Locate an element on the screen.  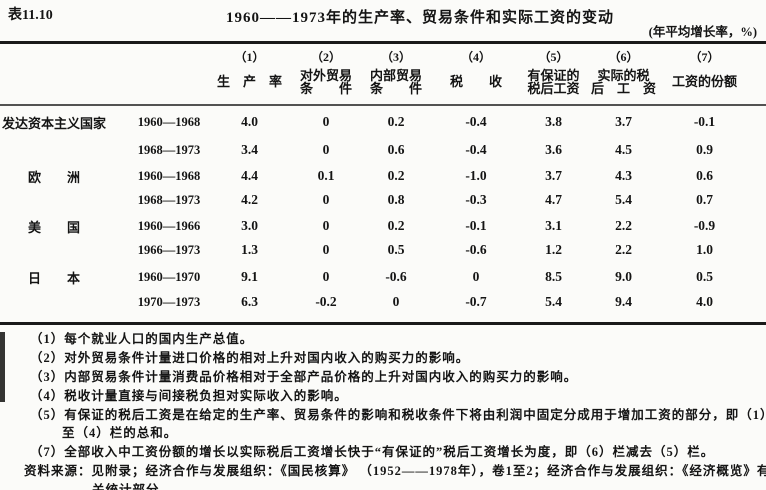
header-col-5-label2: 税后工资 is located at coordinates (553, 88).